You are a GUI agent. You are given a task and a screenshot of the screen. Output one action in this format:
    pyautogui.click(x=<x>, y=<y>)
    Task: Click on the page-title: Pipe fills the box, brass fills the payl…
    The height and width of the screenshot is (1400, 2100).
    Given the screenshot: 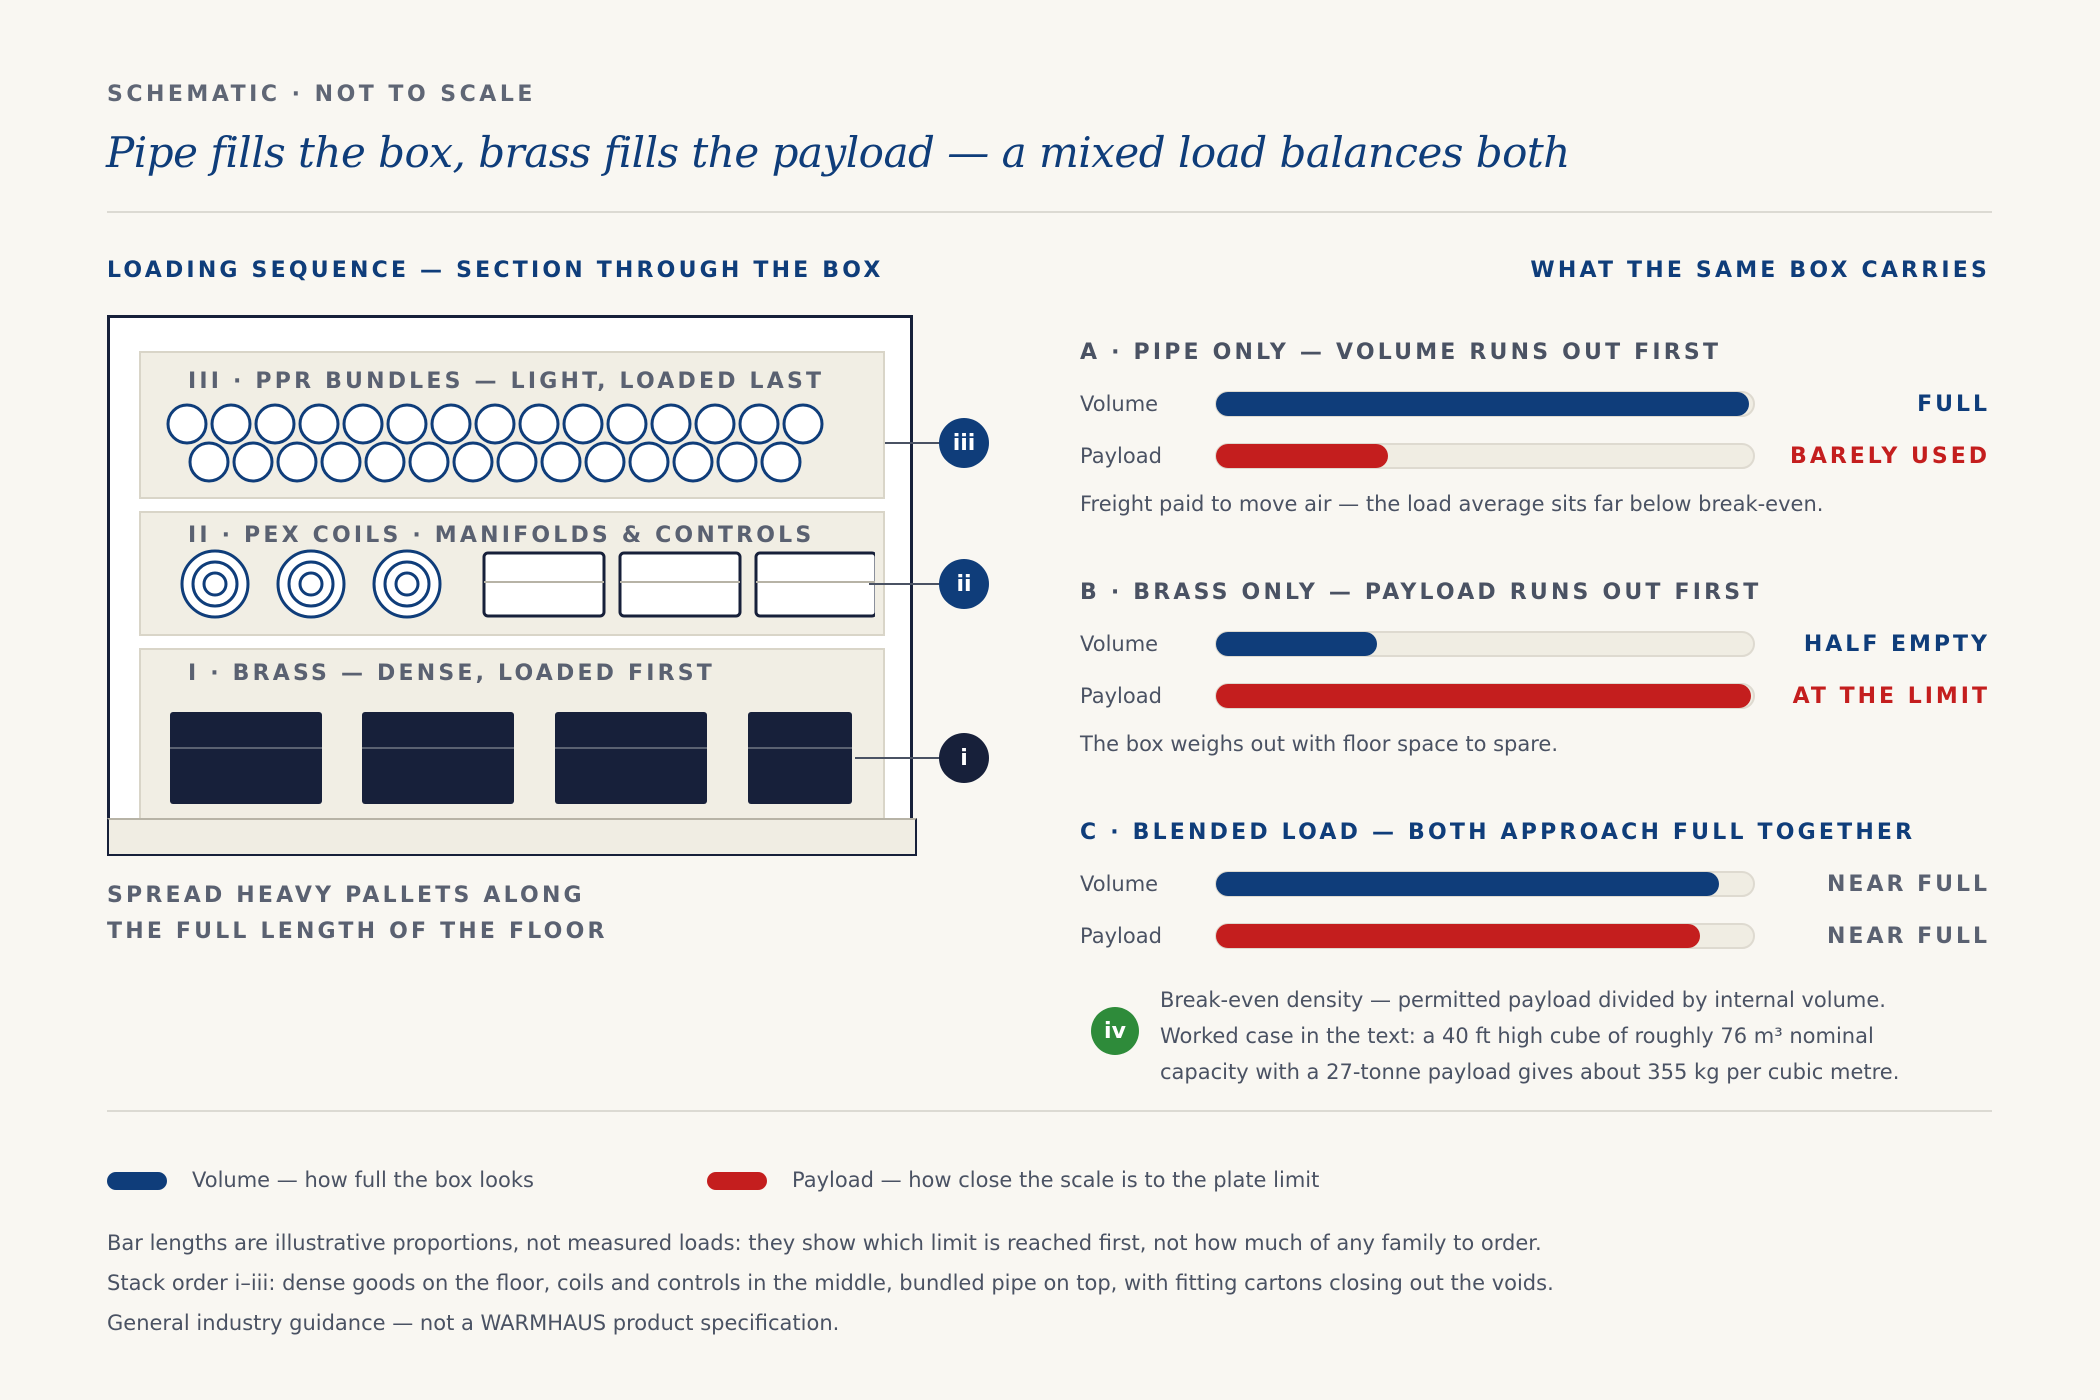 What is the action you would take?
    pyautogui.click(x=838, y=152)
    